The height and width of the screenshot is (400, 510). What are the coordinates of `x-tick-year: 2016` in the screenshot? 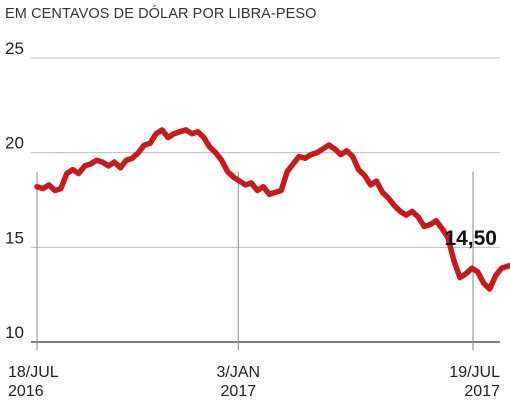 It's located at (26, 391).